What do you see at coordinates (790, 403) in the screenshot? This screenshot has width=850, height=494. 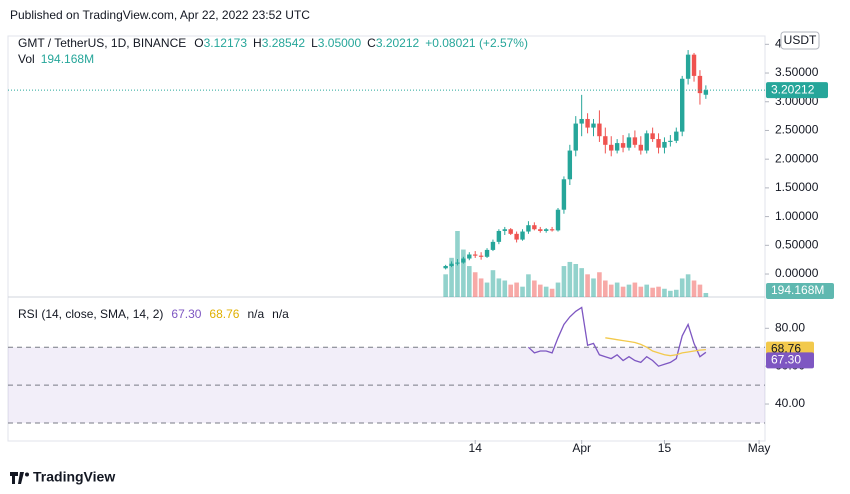 I see `rsi-y-tick-label: 40.00` at bounding box center [790, 403].